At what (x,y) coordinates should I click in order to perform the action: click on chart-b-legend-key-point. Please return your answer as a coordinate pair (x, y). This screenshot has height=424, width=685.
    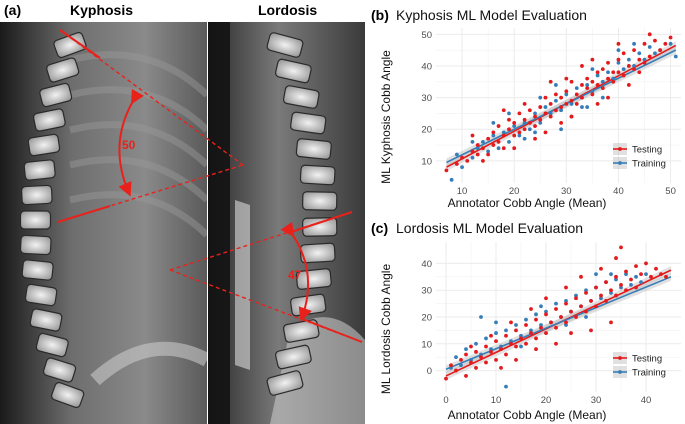
    Looking at the image, I should click on (620, 149).